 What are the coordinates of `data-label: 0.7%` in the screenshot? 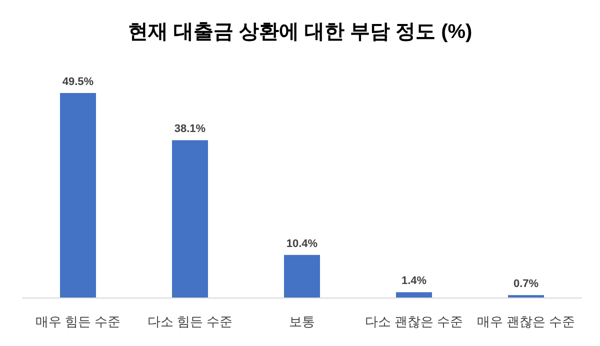 It's located at (526, 284).